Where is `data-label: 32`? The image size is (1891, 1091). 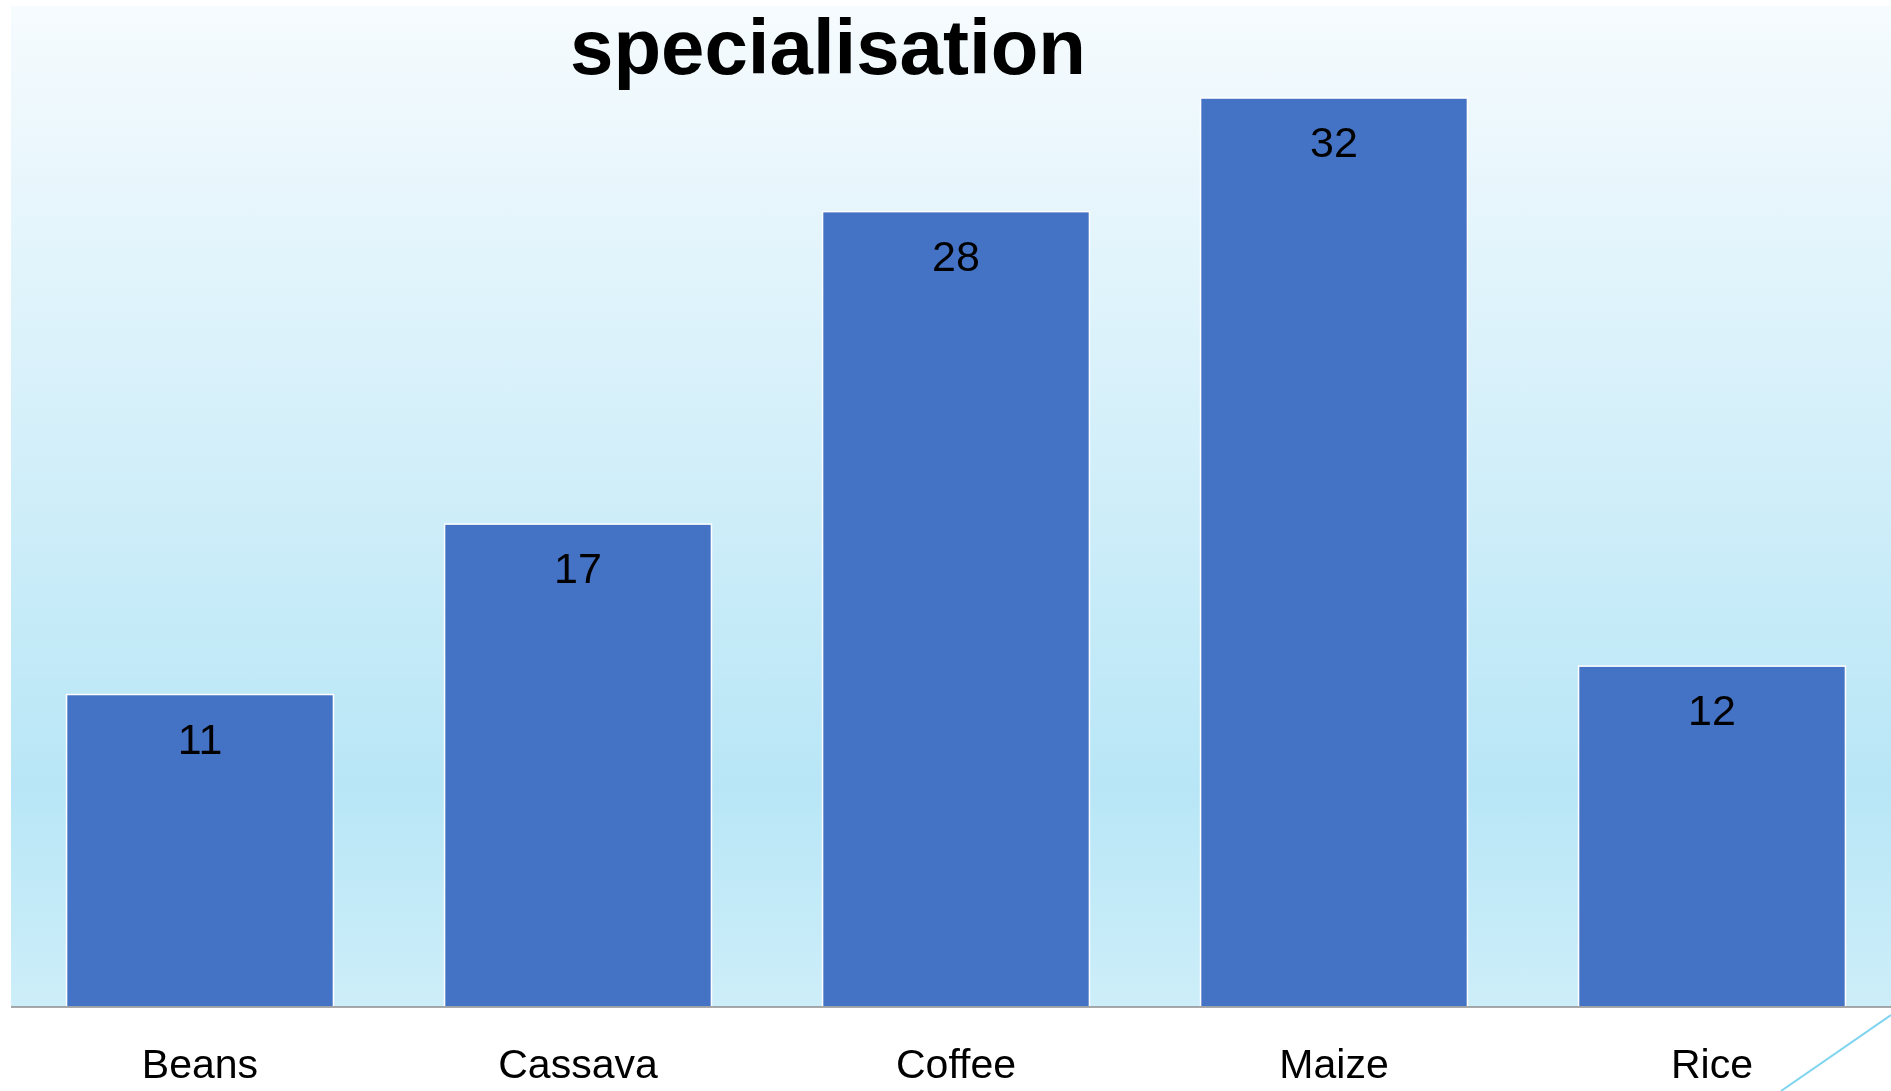 data-label: 32 is located at coordinates (1334, 142).